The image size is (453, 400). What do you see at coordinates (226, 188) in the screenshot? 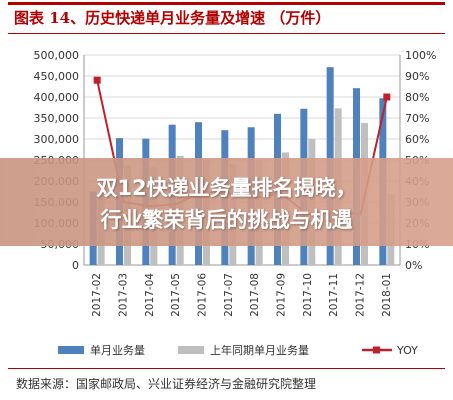
I see `banner-headline-line-1: 双12快递业务量排名揭晓，` at bounding box center [226, 188].